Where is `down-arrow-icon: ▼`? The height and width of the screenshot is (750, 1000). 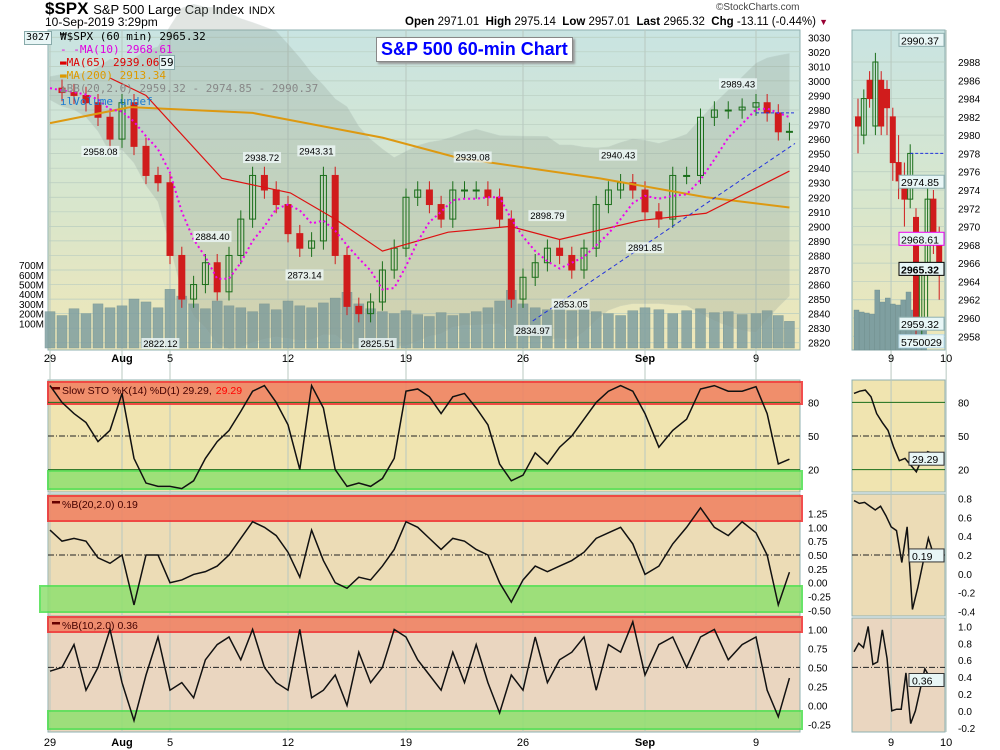
down-arrow-icon: ▼ is located at coordinates (824, 22).